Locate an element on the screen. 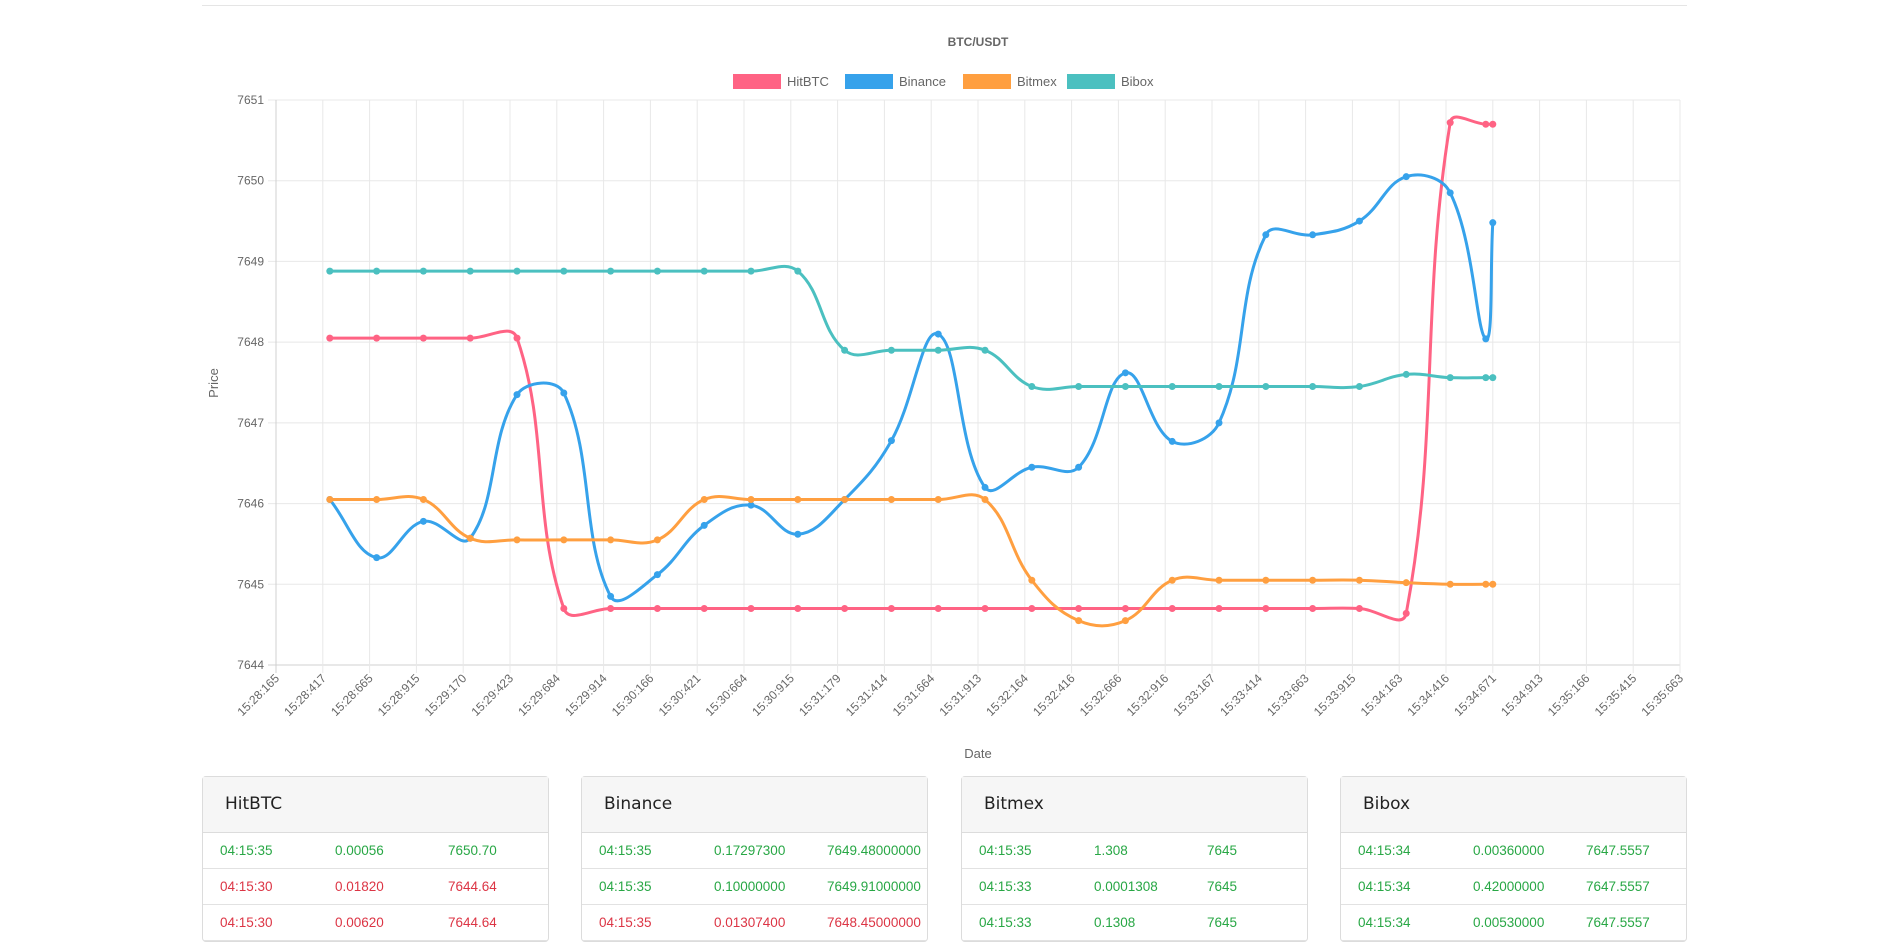 Image resolution: width=1895 pixels, height=942 pixels. legend-item-bitmex: Bitmex is located at coordinates (1010, 81).